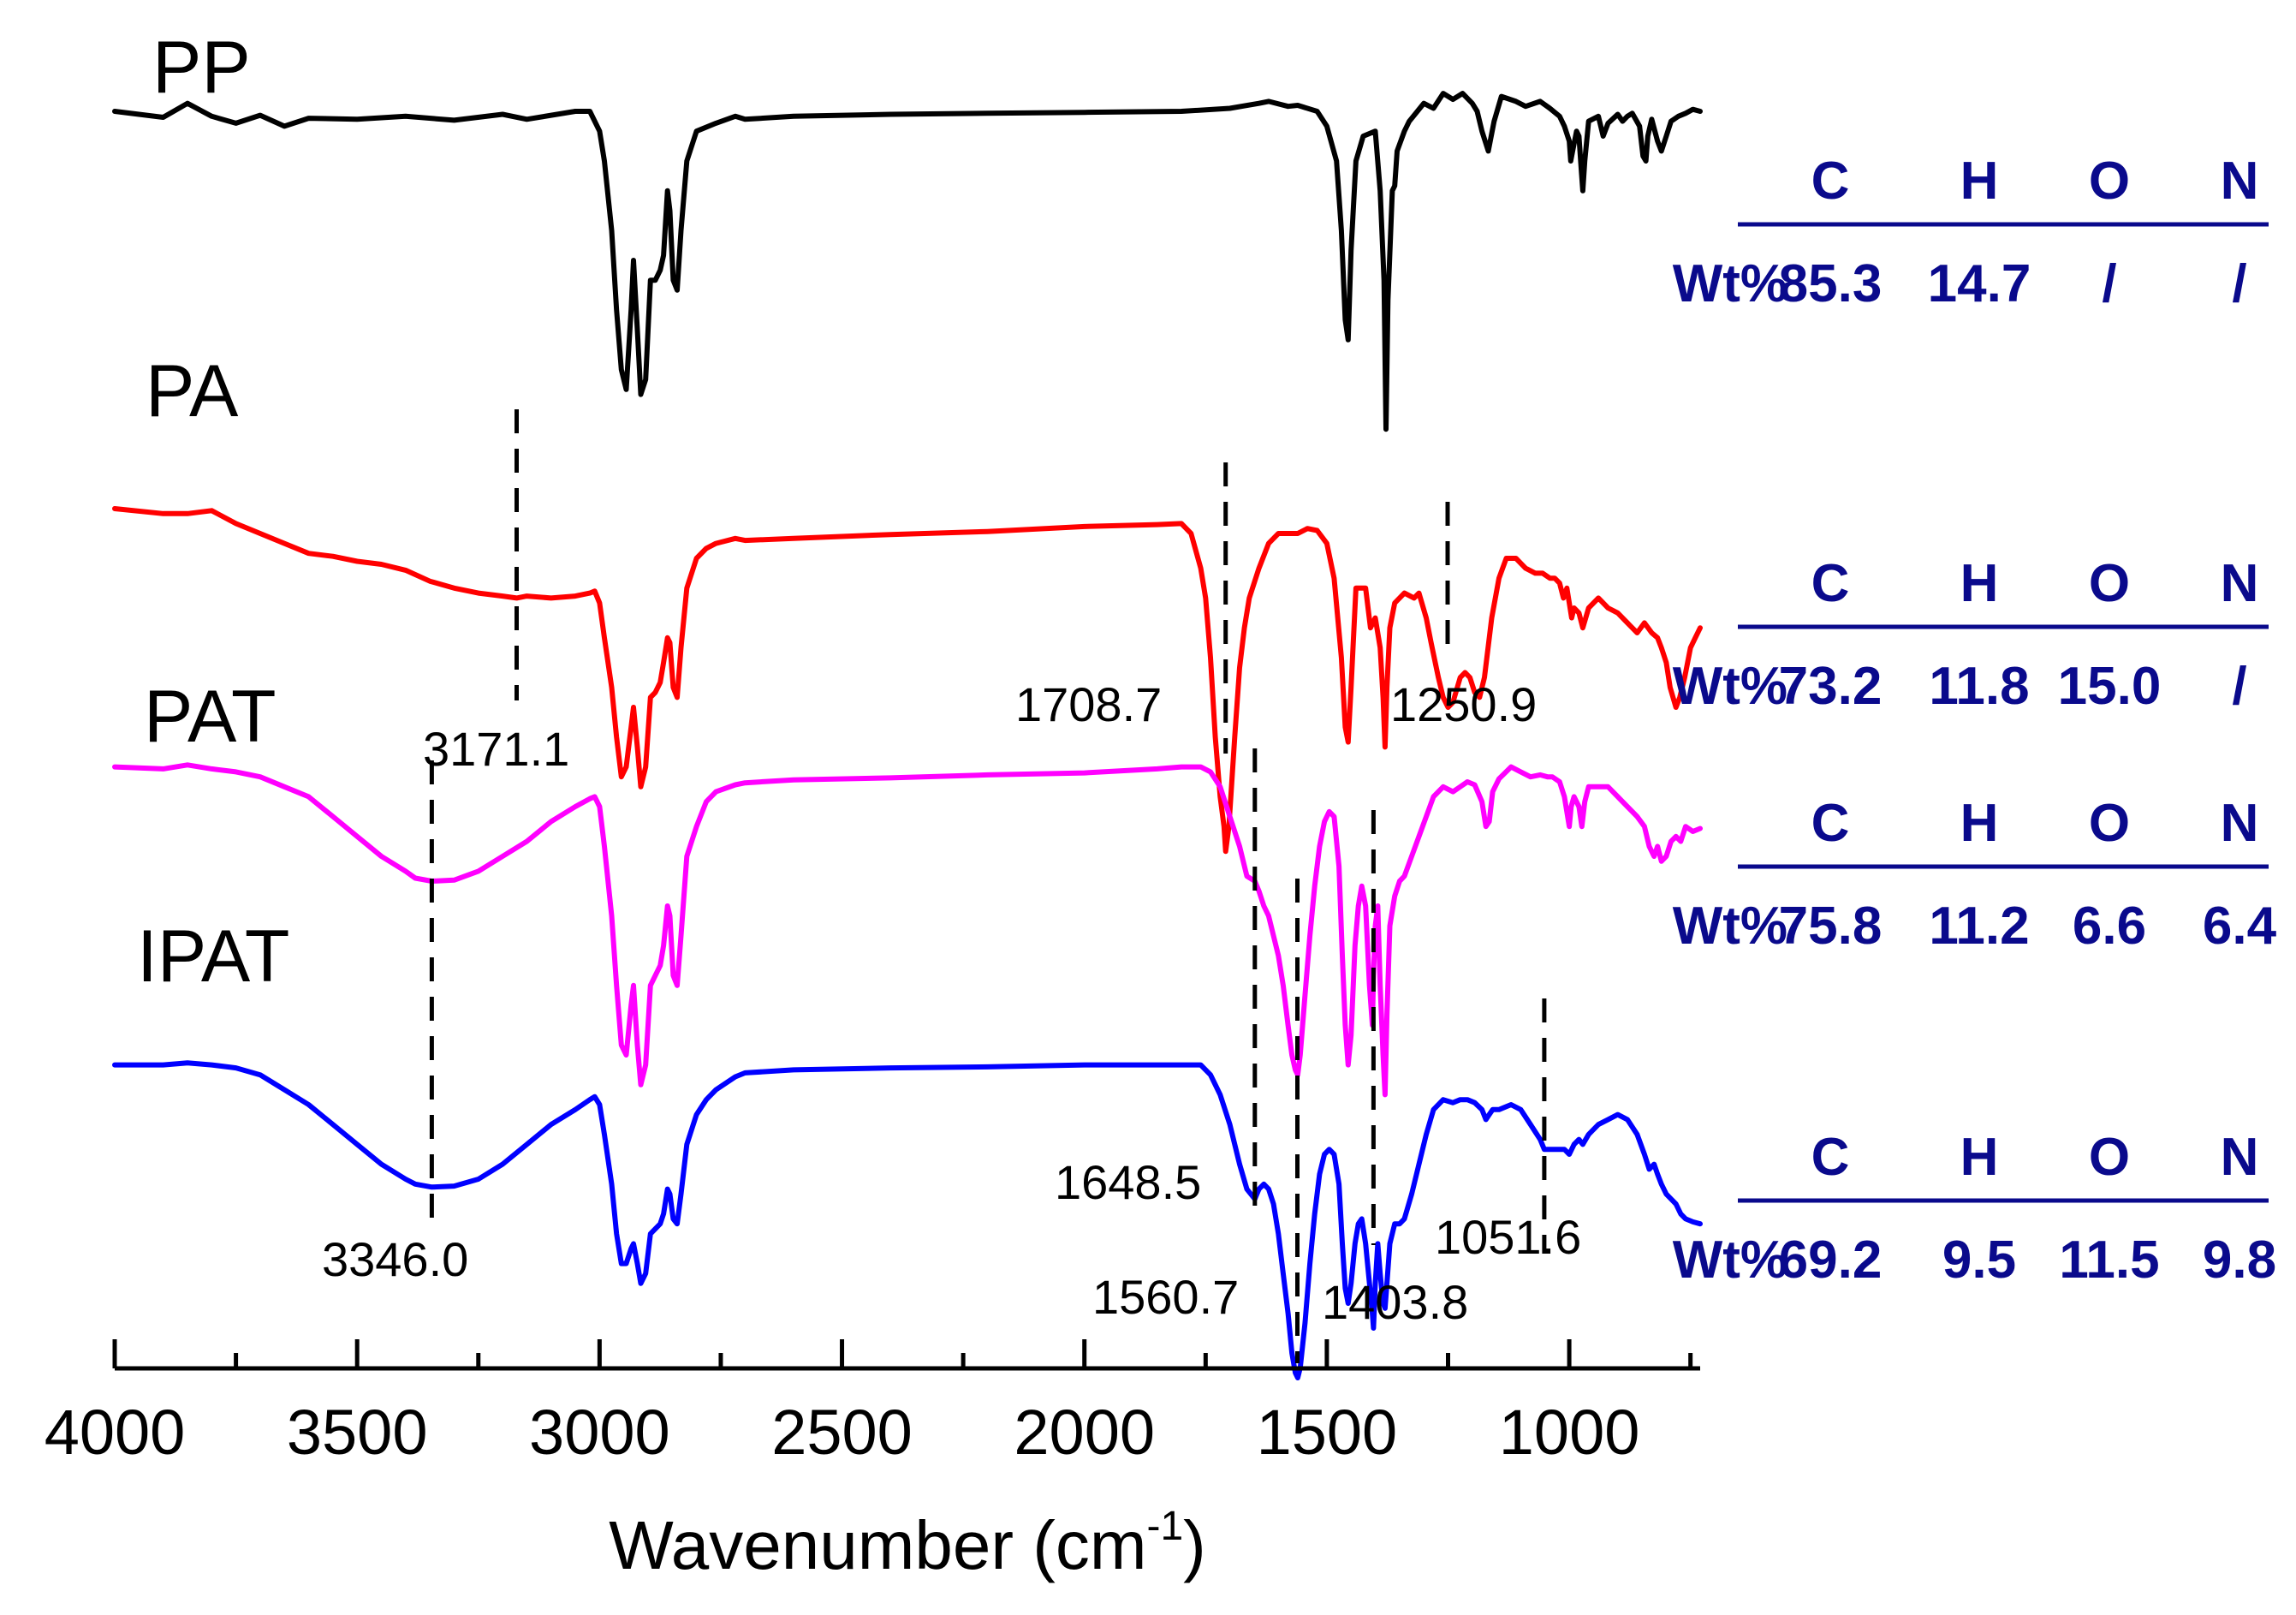 This screenshot has height=1615, width=2296. Describe the element at coordinates (395, 1259) in the screenshot. I see `peak-label-3346: 3346.0` at that location.